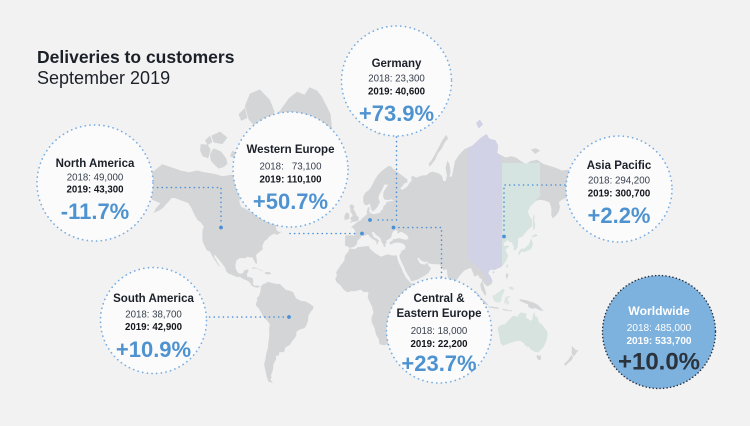  I want to click on svg-text: 2019: 110,100, so click(291, 180).